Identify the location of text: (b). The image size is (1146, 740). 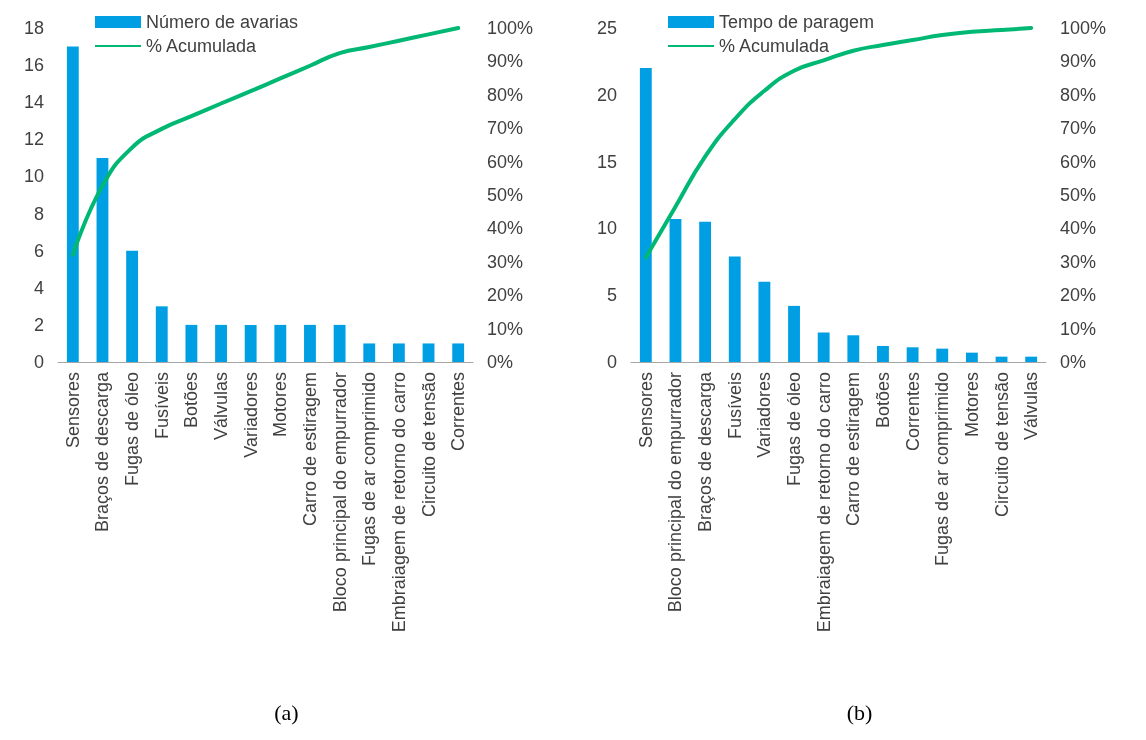
(859, 713).